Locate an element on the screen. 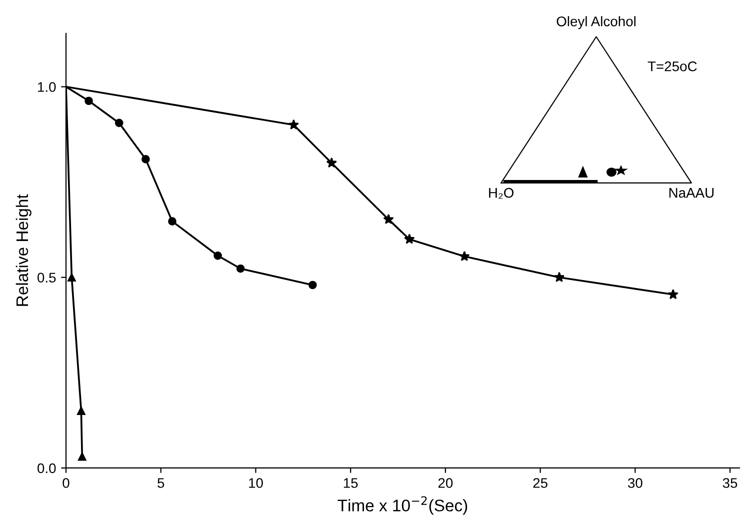 The width and height of the screenshot is (750, 530). x-tick-label: 35 is located at coordinates (730, 483).